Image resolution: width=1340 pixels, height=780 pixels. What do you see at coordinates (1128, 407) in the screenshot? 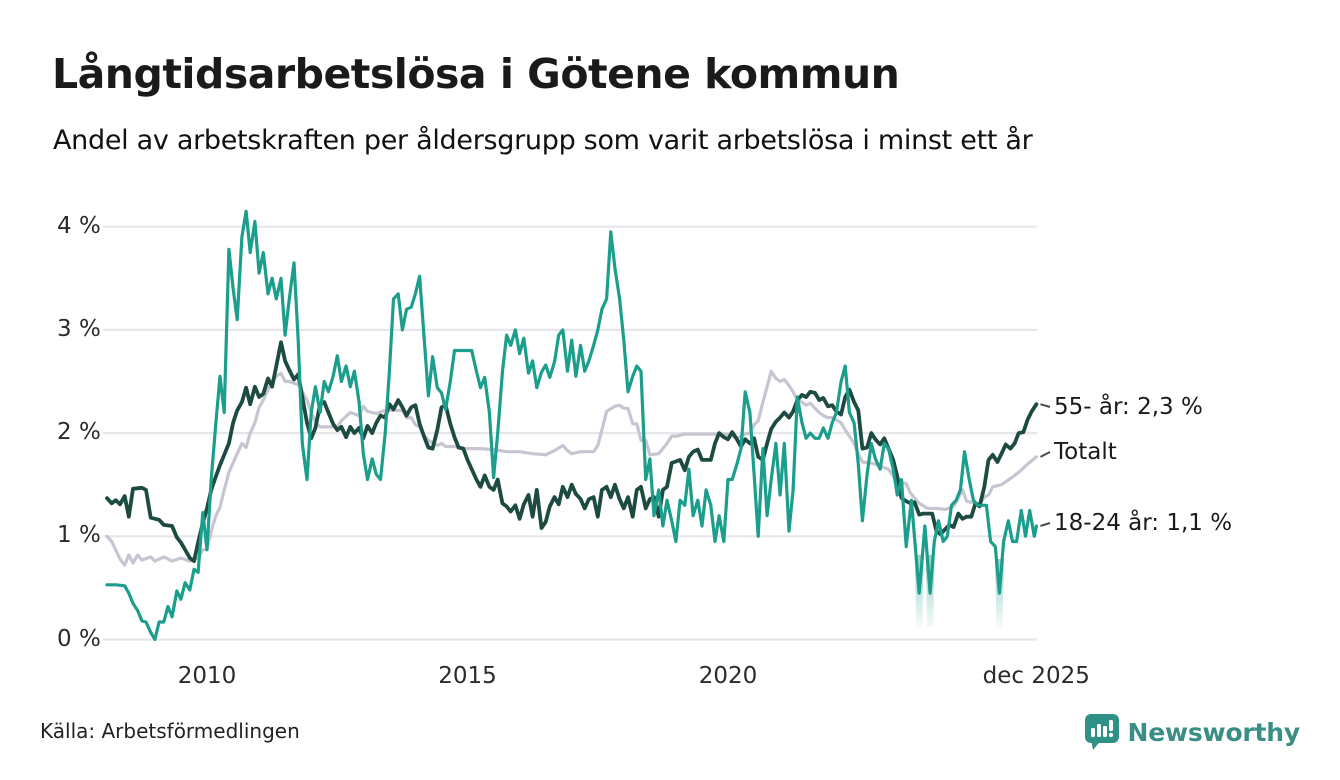
I see `legend-label-55- år: 55- år: 2,3 %` at bounding box center [1128, 407].